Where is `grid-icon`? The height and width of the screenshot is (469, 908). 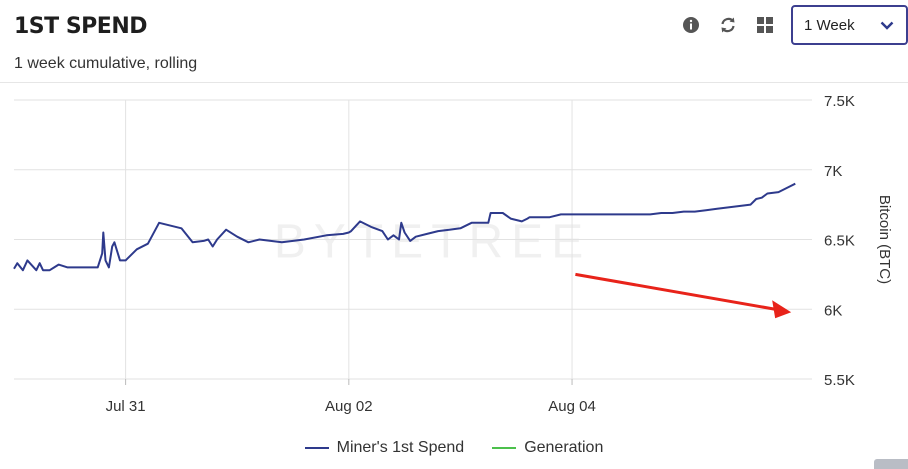 grid-icon is located at coordinates (765, 25).